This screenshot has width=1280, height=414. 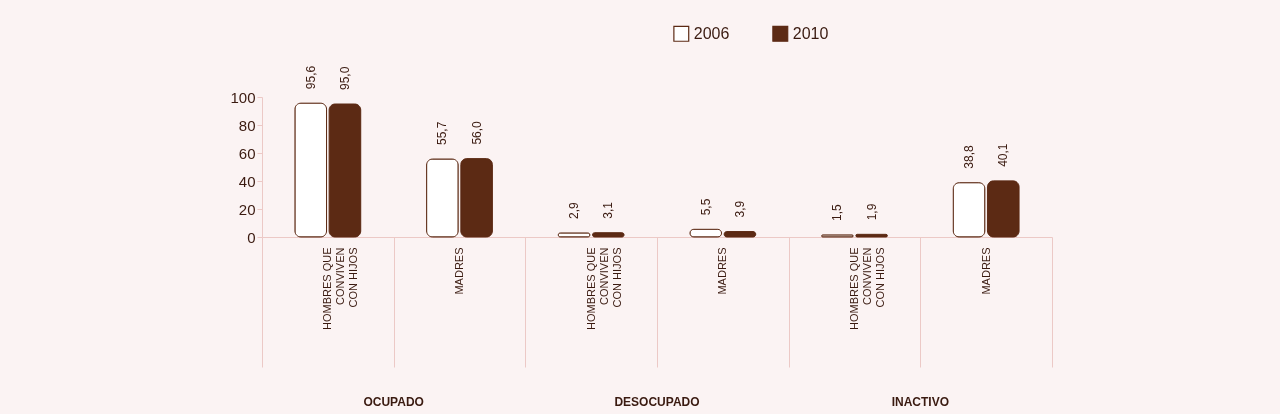 I want to click on data-label: 40,1, so click(x=1003, y=155).